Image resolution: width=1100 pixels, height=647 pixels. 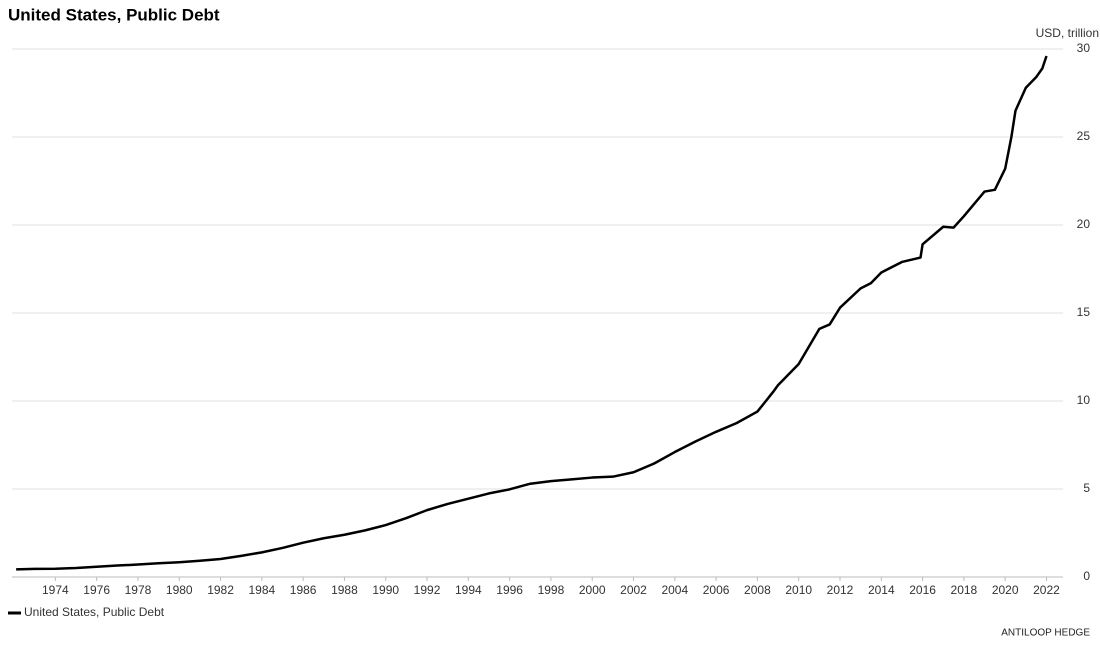 What do you see at coordinates (138, 590) in the screenshot?
I see `x-tick-label: 1978` at bounding box center [138, 590].